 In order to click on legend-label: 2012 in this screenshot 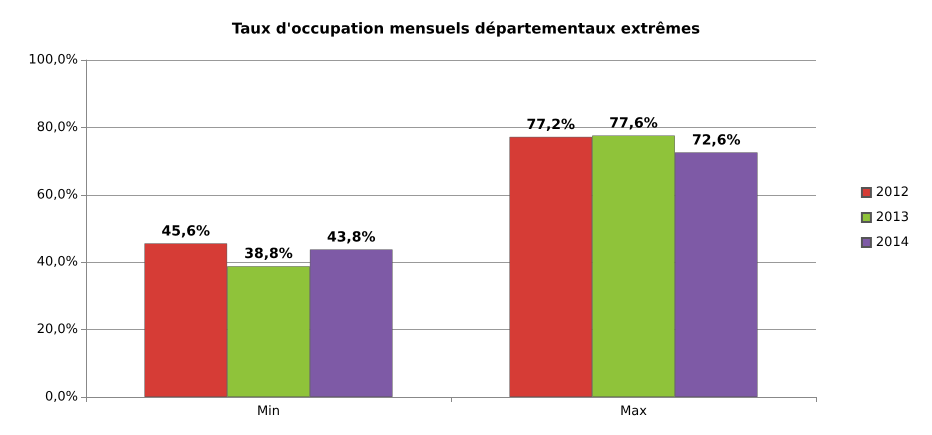, I will do `click(893, 192)`.